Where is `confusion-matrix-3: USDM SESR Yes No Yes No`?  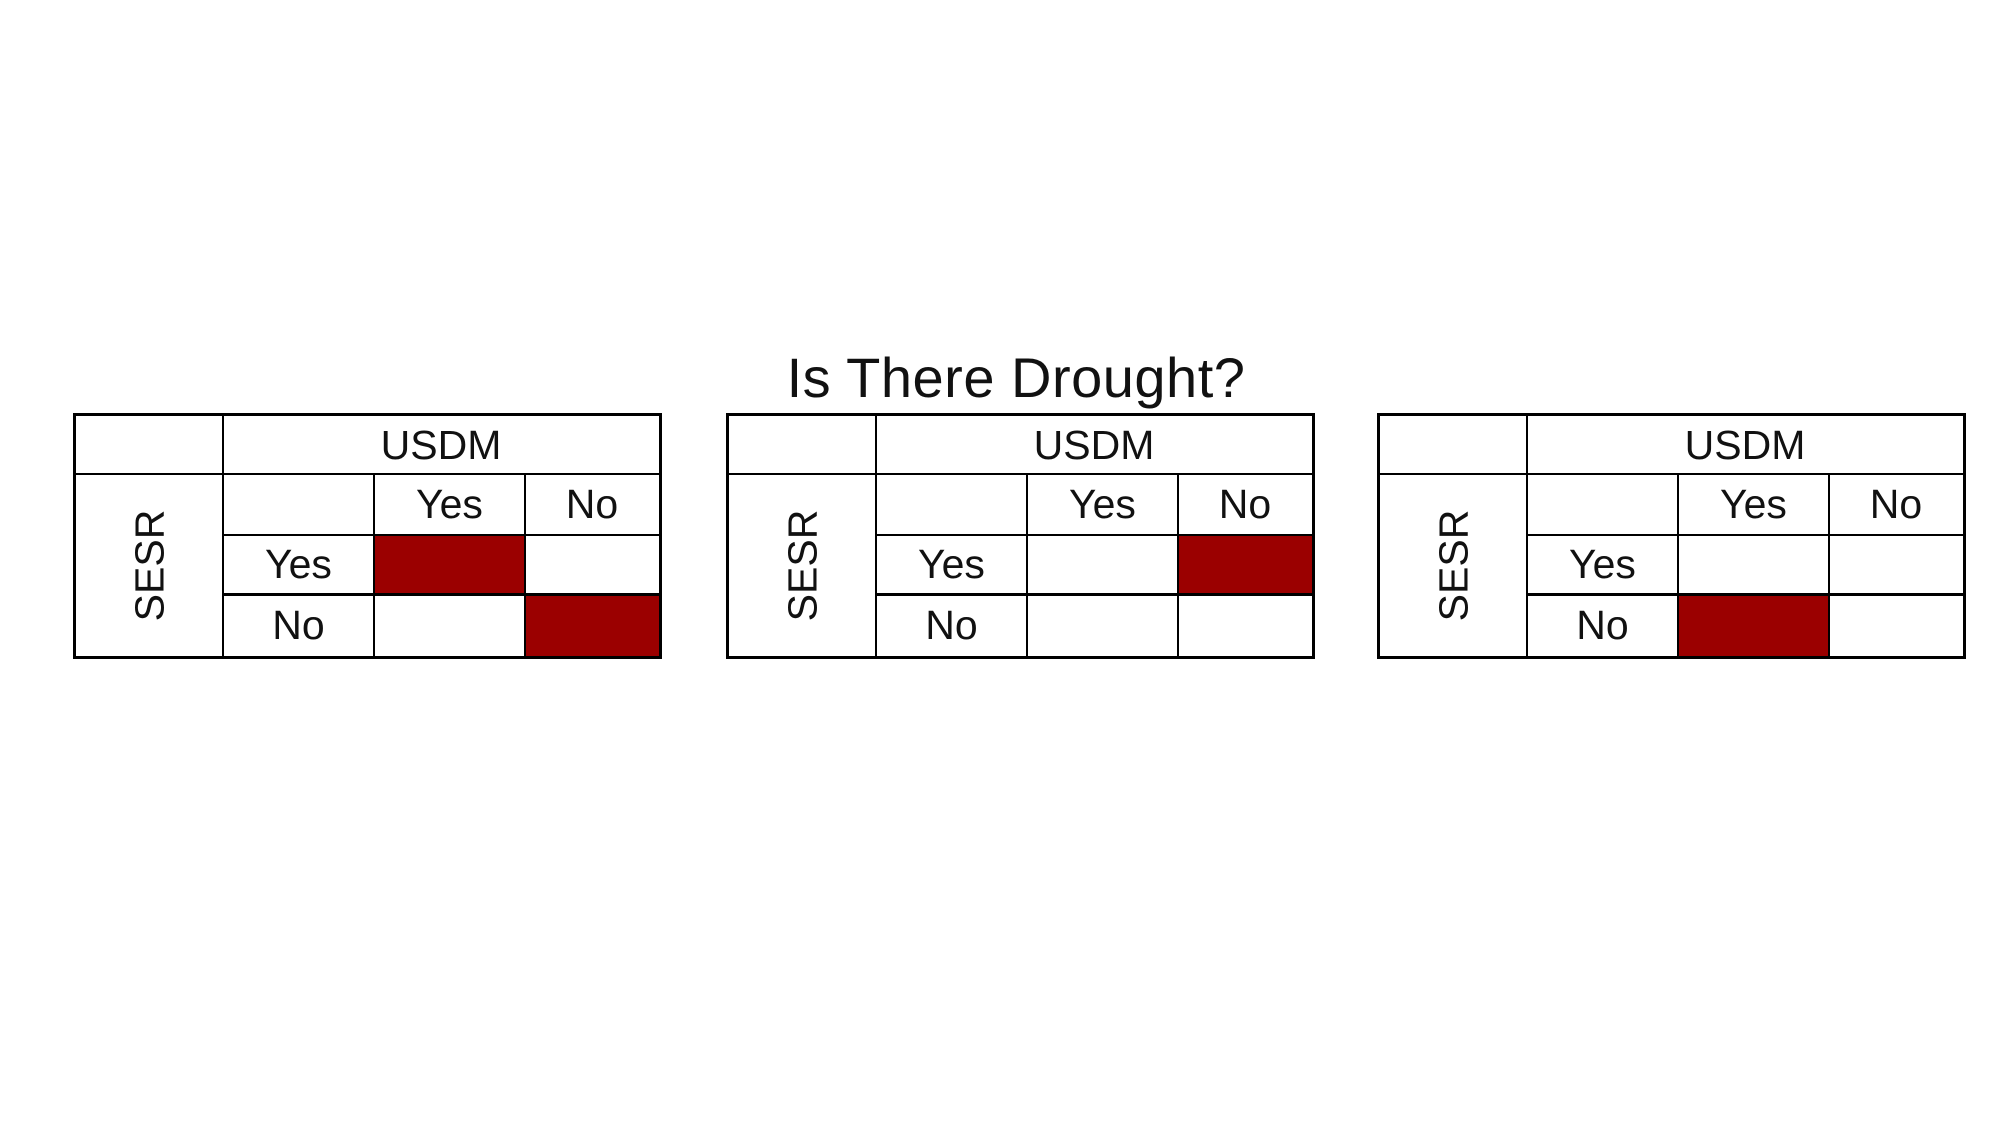 confusion-matrix-3: USDM SESR Yes No Yes No is located at coordinates (1671, 536).